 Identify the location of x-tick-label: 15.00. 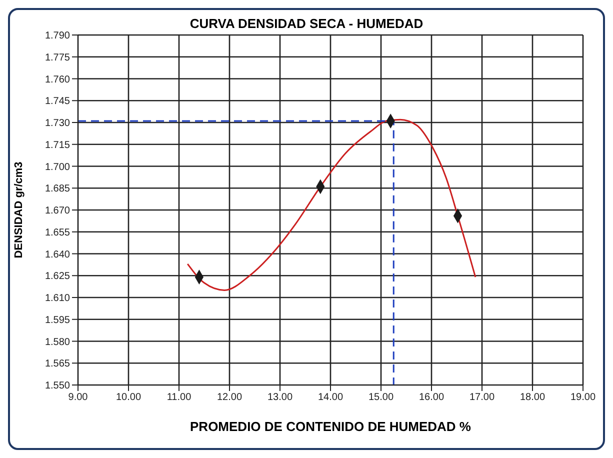
(381, 398).